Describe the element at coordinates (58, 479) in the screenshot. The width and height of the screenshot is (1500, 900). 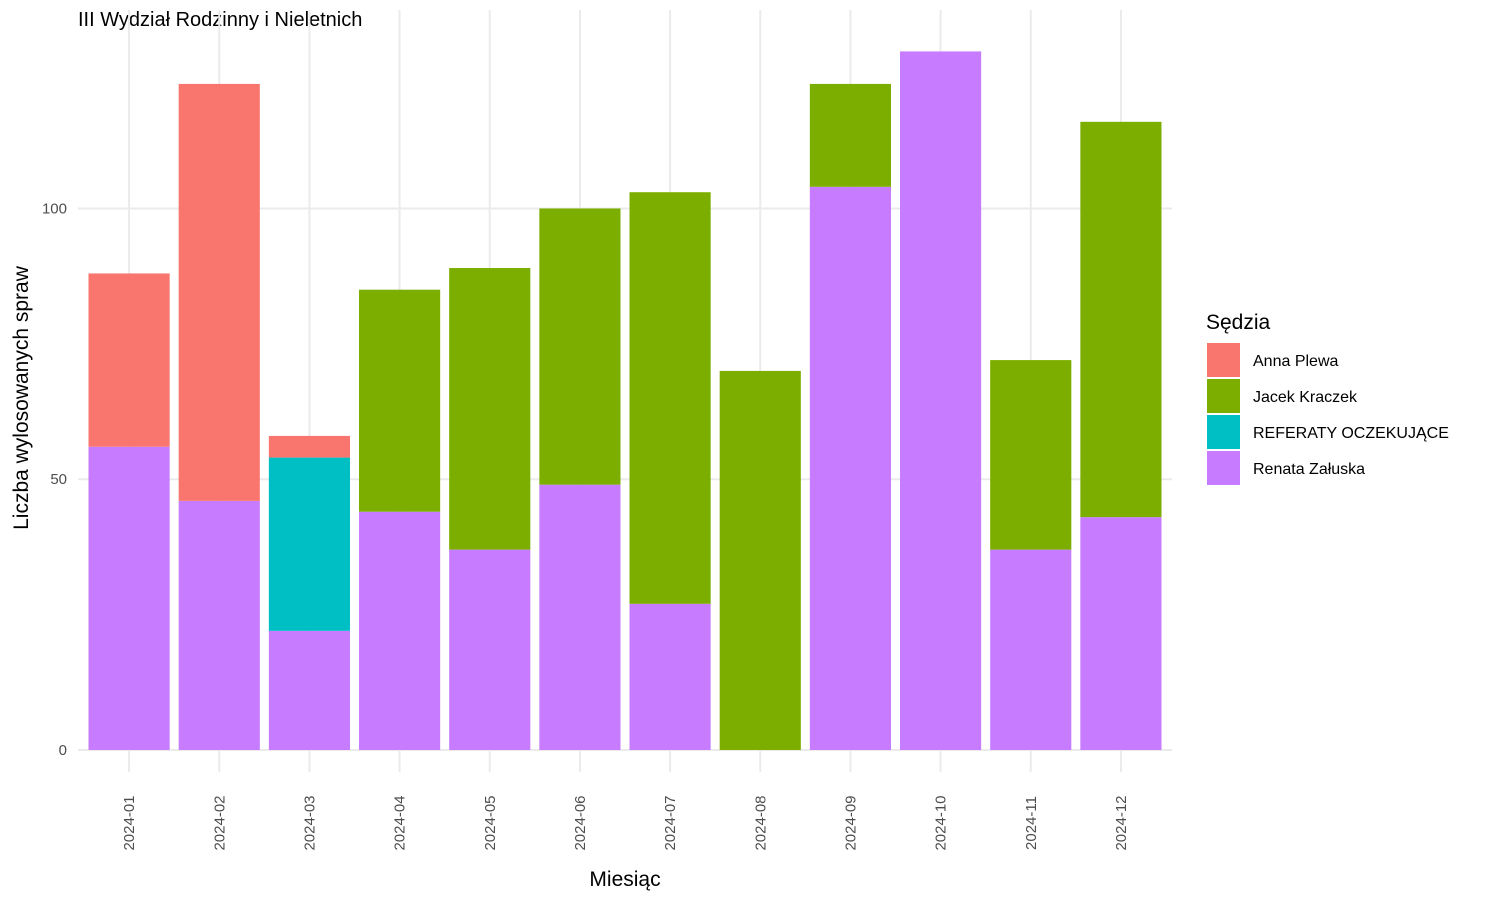
I see `y-tick-label: 50` at that location.